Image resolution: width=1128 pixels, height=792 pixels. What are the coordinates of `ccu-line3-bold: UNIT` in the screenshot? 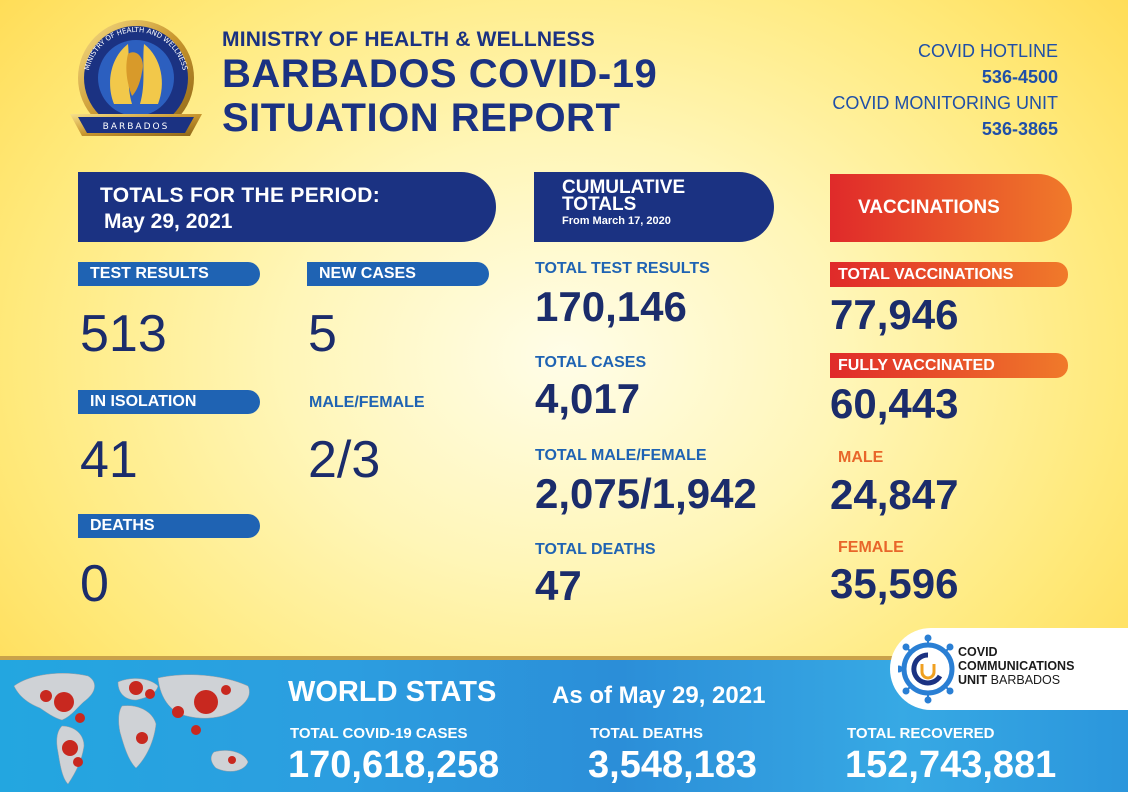 It's located at (973, 680).